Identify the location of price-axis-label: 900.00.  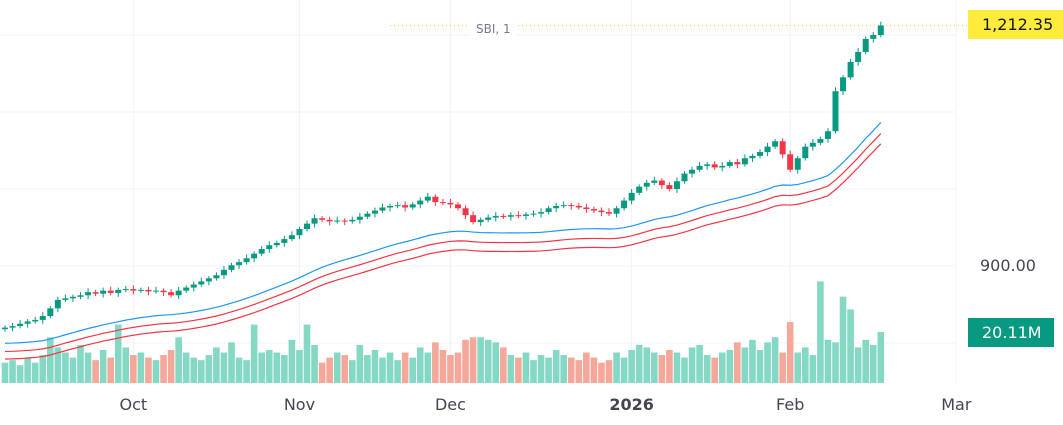
(1008, 265).